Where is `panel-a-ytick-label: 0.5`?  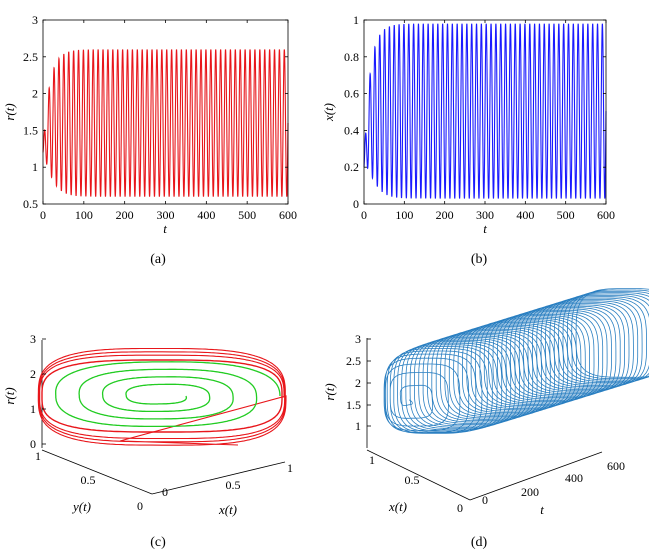 panel-a-ytick-label: 0.5 is located at coordinates (30, 204).